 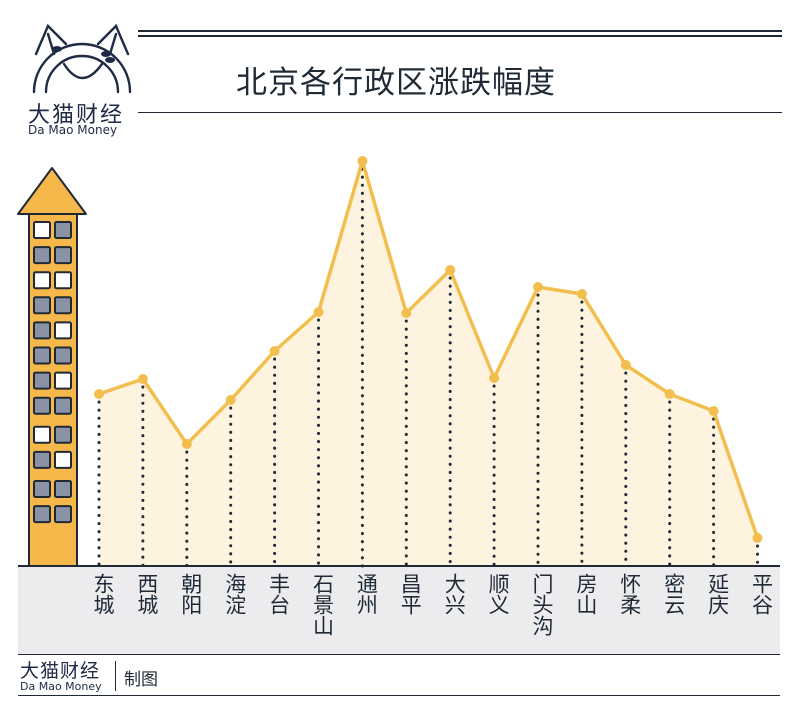 What do you see at coordinates (234, 594) in the screenshot?
I see `x-axis-label: 海淀` at bounding box center [234, 594].